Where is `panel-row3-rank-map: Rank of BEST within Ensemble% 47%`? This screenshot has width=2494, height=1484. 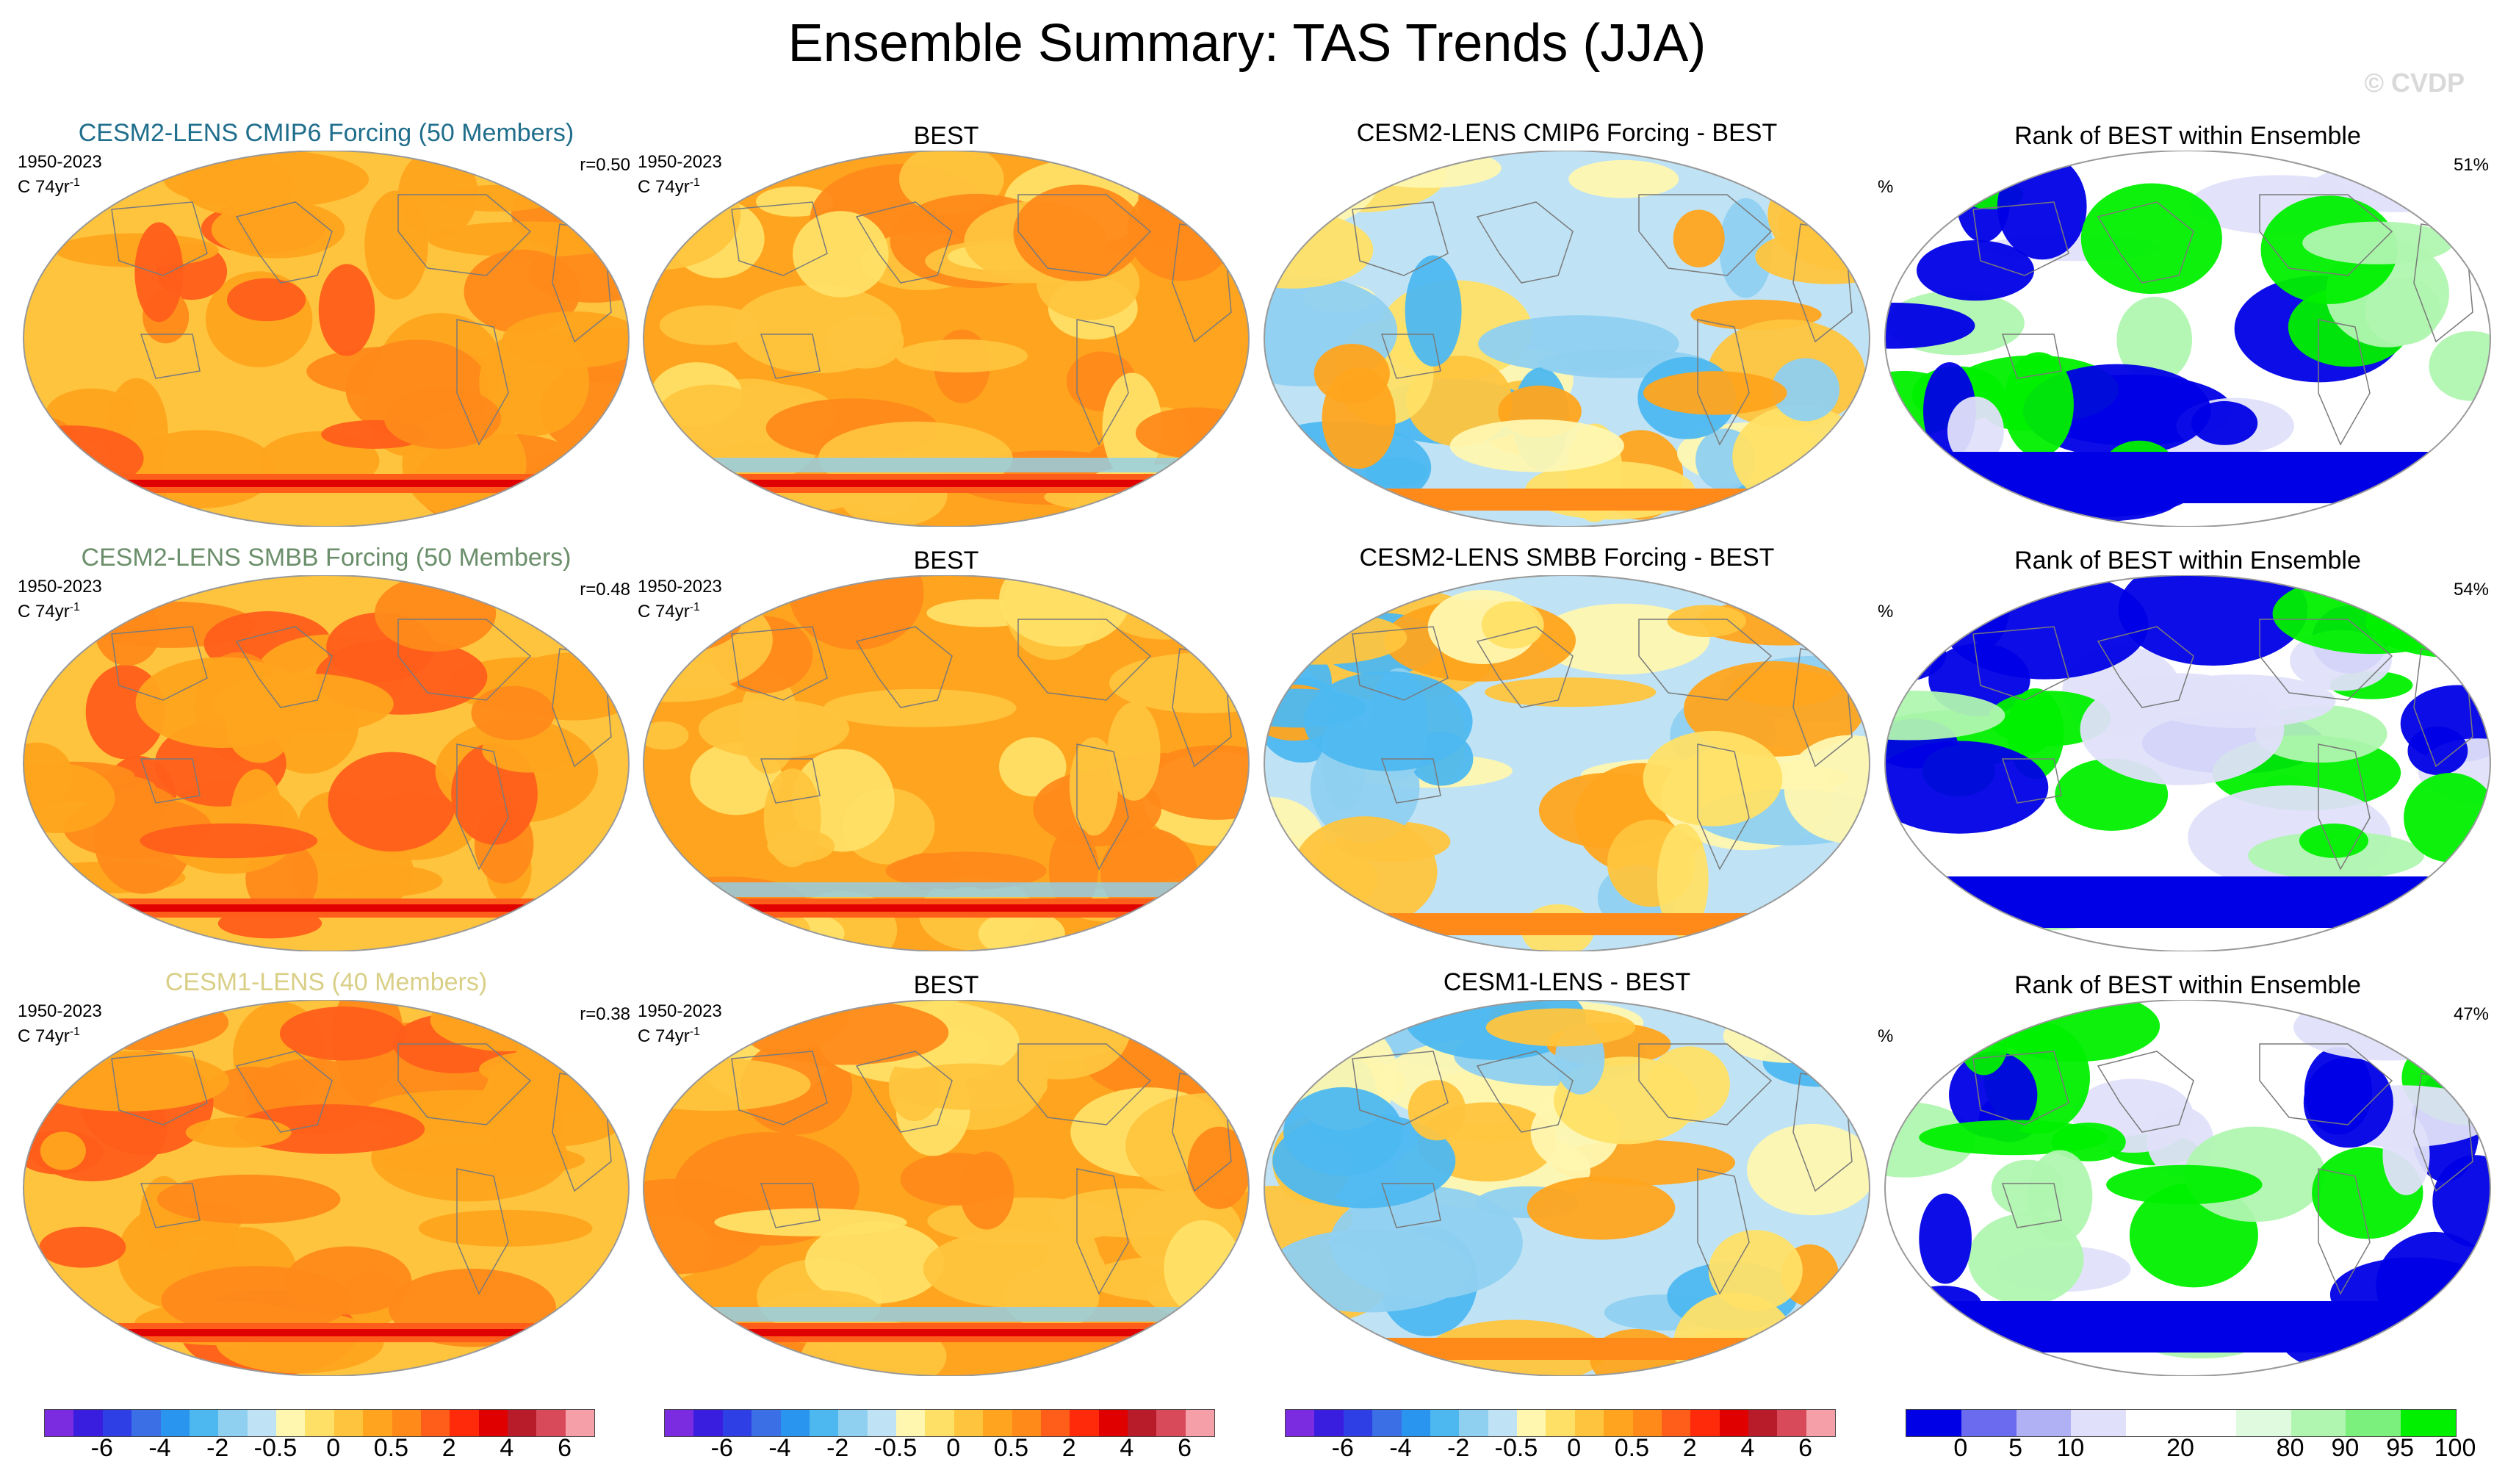 panel-row3-rank-map: Rank of BEST within Ensemble% 47% is located at coordinates (2186, 1121).